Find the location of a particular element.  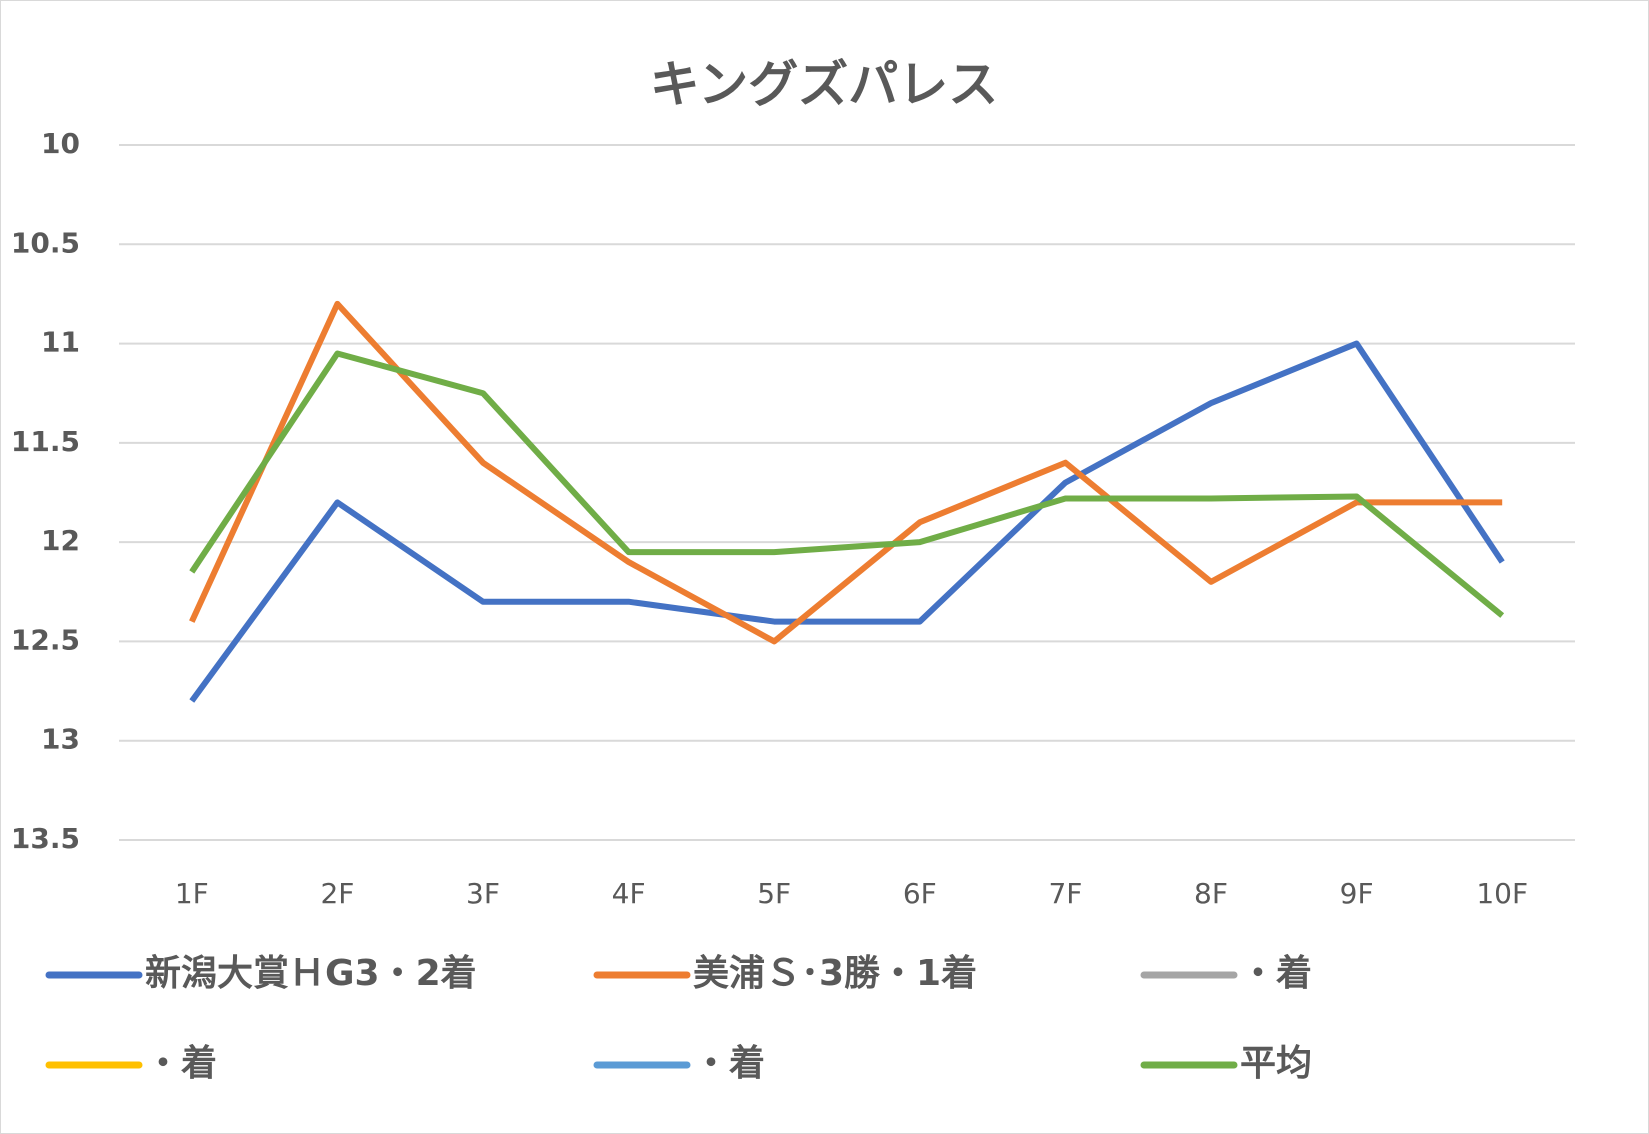

y-tick-label: 10 is located at coordinates (60, 143).